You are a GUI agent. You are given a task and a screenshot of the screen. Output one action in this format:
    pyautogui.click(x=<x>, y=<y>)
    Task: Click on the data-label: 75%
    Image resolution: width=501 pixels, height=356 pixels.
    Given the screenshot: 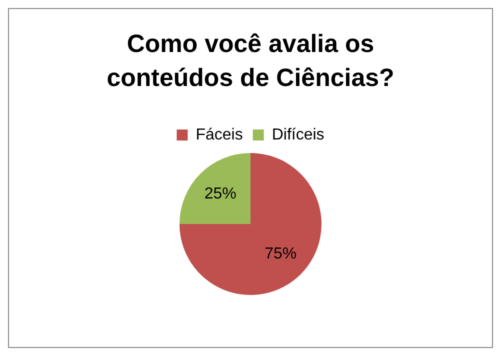 What is the action you would take?
    pyautogui.click(x=280, y=254)
    